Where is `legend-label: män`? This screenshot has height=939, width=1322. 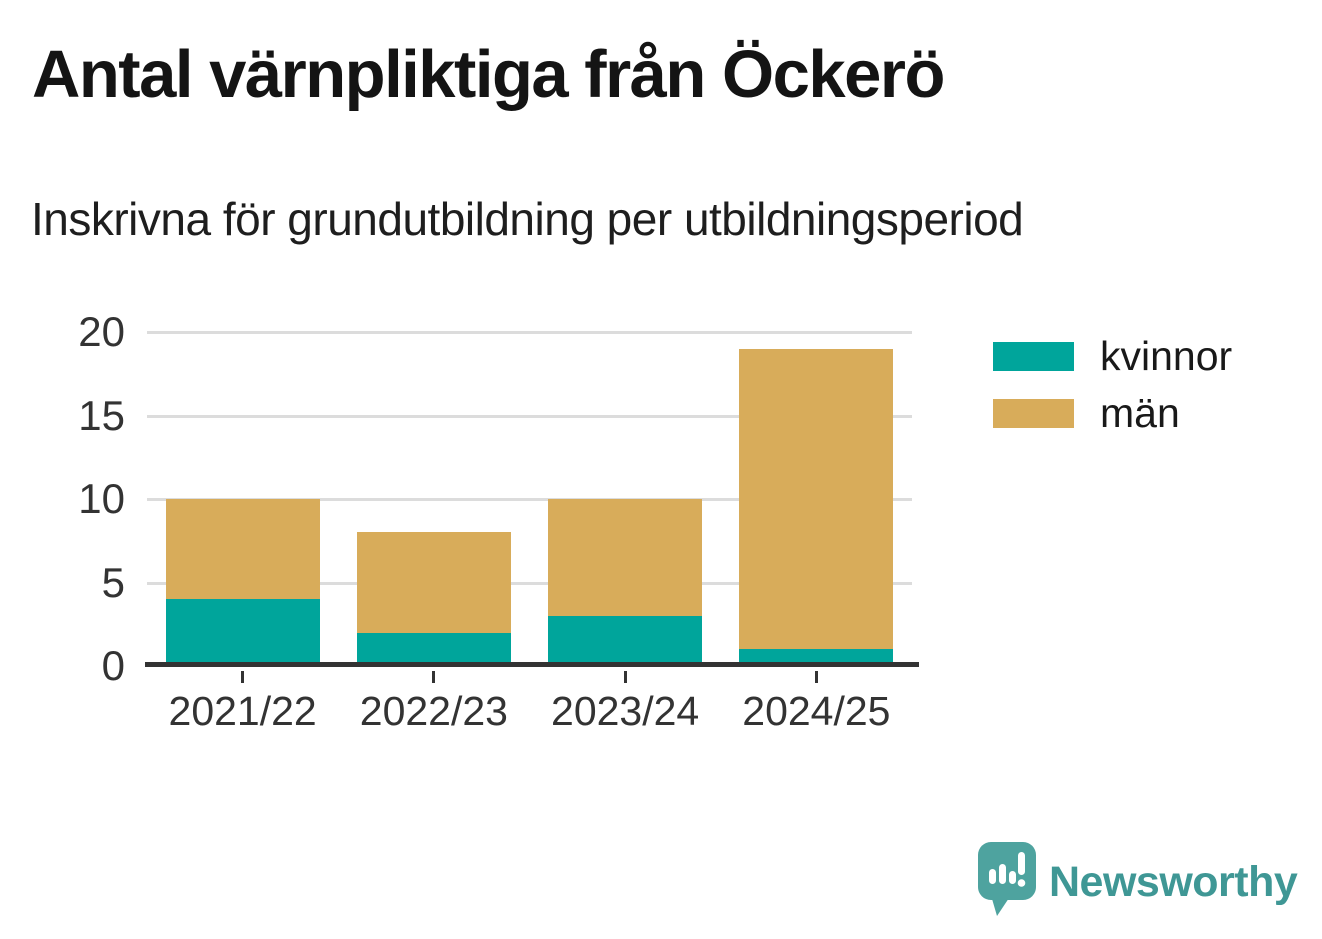
legend-label: män is located at coordinates (1140, 412).